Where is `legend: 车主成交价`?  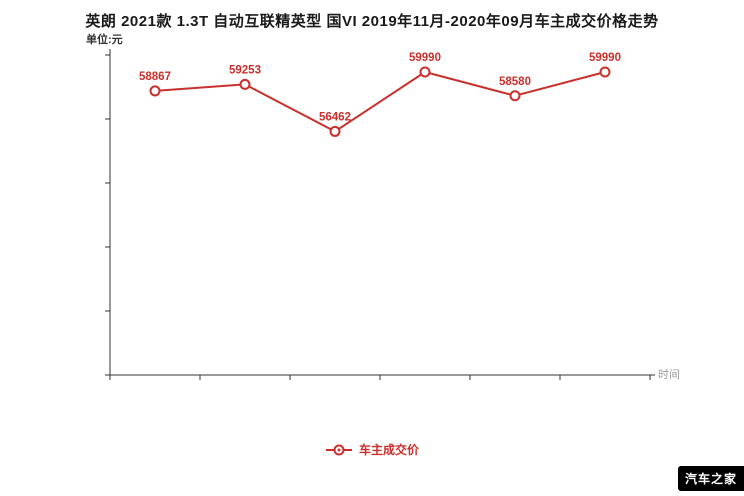
legend: 车主成交价 is located at coordinates (372, 449).